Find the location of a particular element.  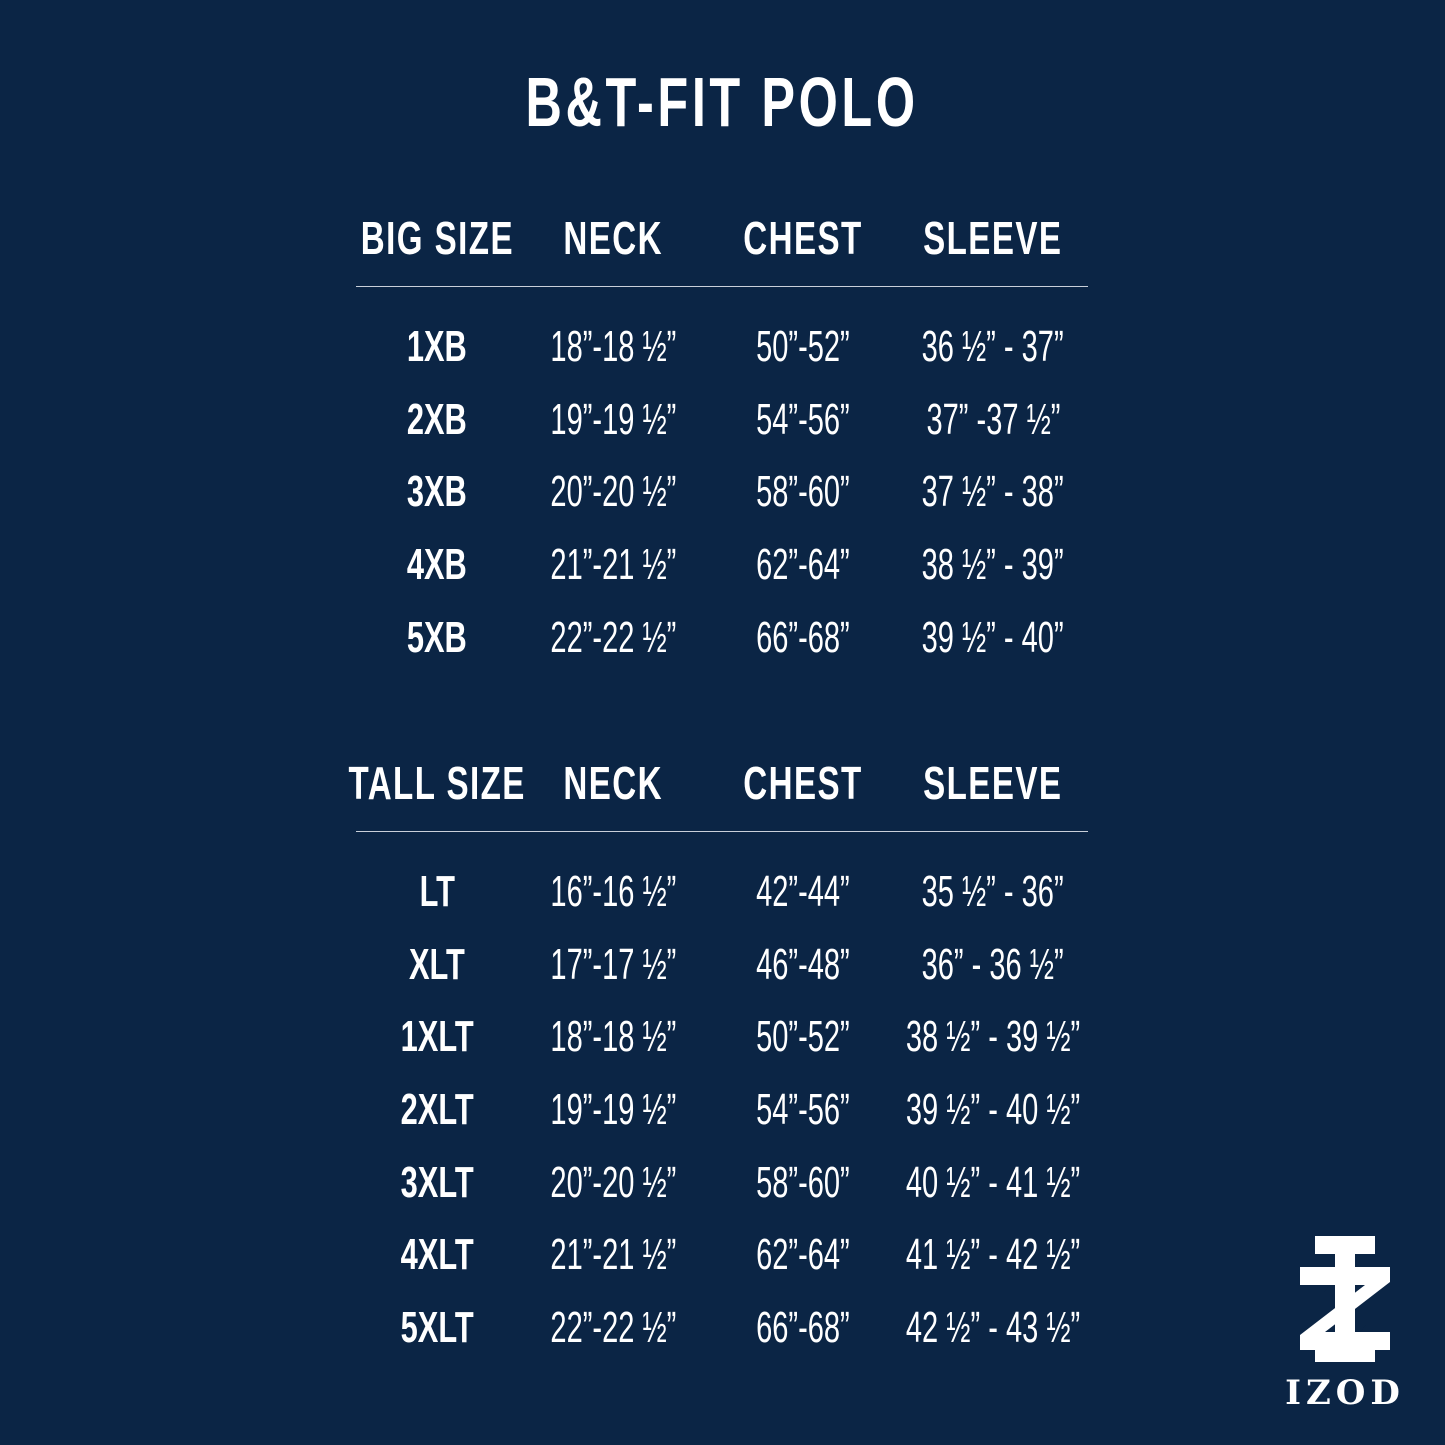

cell-text: 40 ½” - 41 ½” is located at coordinates (993, 1182).